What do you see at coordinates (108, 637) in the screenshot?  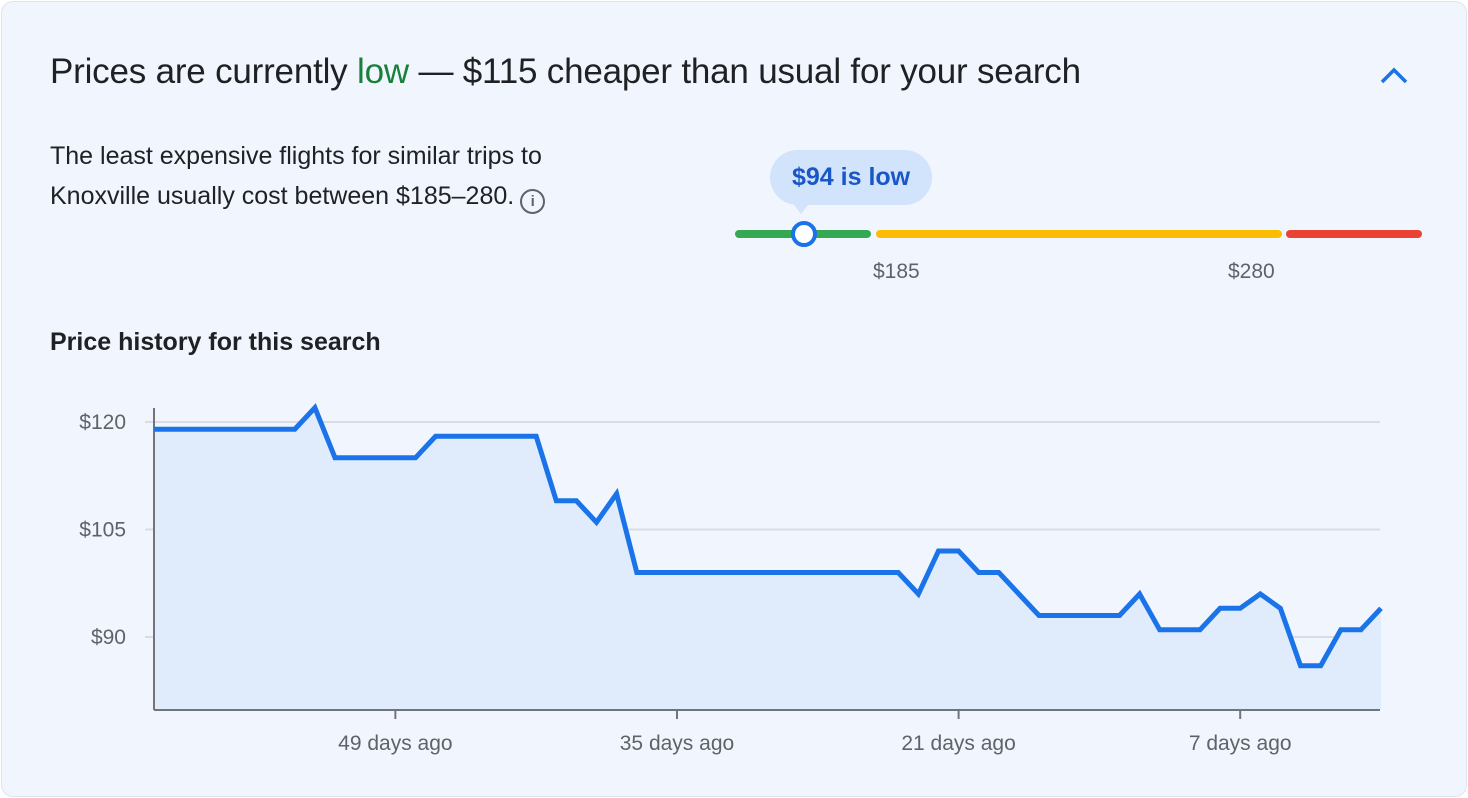 I see `y-tick-label: $90` at bounding box center [108, 637].